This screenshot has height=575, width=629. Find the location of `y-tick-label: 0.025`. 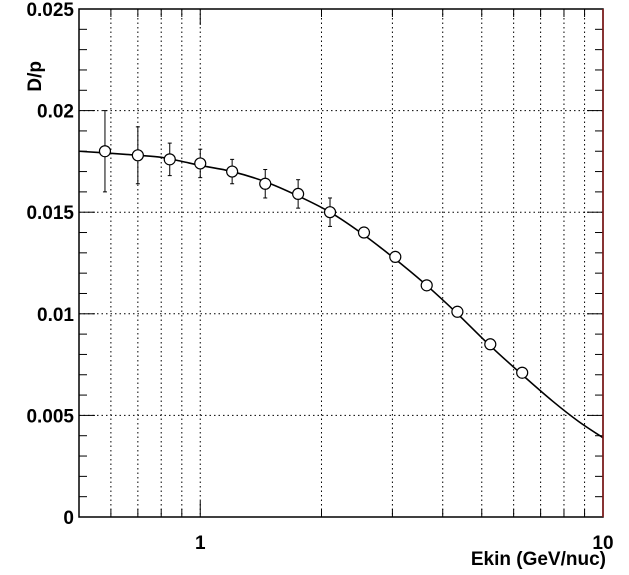

y-tick-label: 0.025 is located at coordinates (50, 10).